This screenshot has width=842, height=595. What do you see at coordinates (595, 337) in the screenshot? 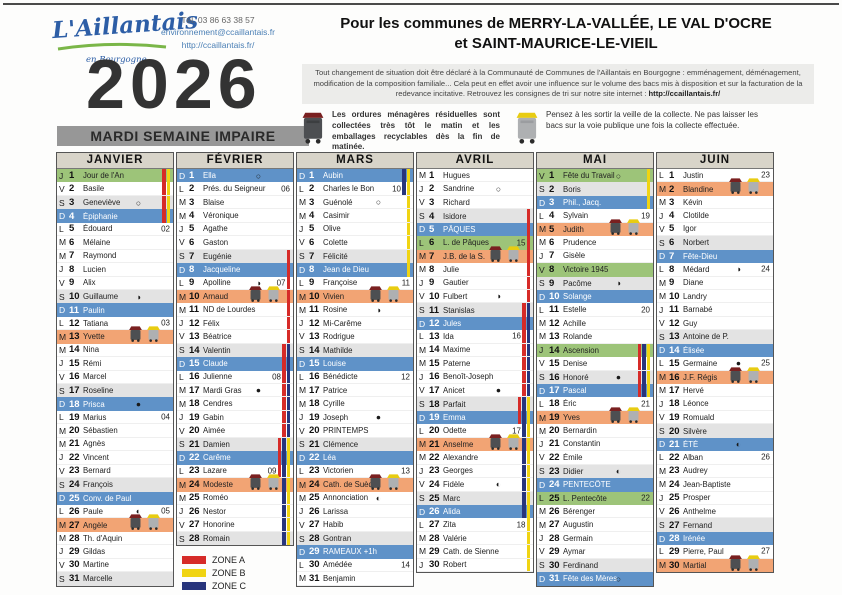
I see `day-row: M 13 Rolande` at bounding box center [595, 337].